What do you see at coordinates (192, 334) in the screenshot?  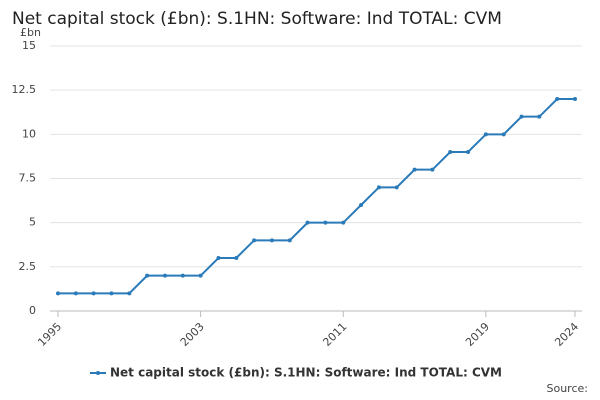 I see `x-tick-label: 2003` at bounding box center [192, 334].